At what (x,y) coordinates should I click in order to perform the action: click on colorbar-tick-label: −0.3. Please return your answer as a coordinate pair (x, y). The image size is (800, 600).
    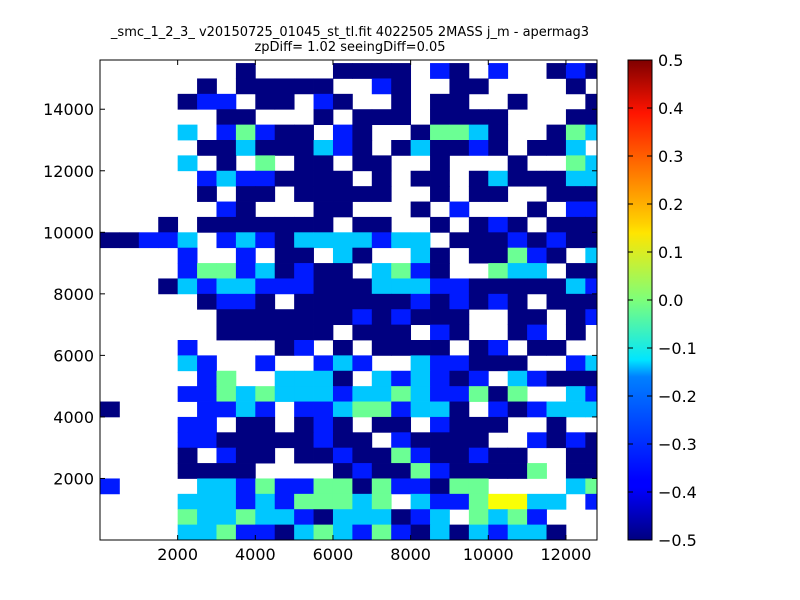
    Looking at the image, I should click on (677, 444).